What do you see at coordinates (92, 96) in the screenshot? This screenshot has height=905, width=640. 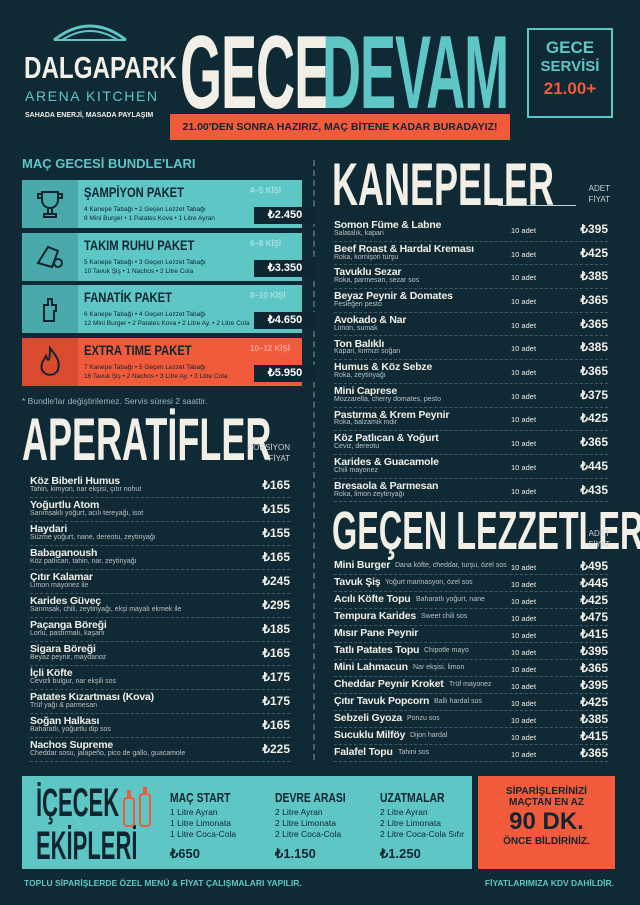 I see `subbrand: ARENA KITCHEN` at bounding box center [92, 96].